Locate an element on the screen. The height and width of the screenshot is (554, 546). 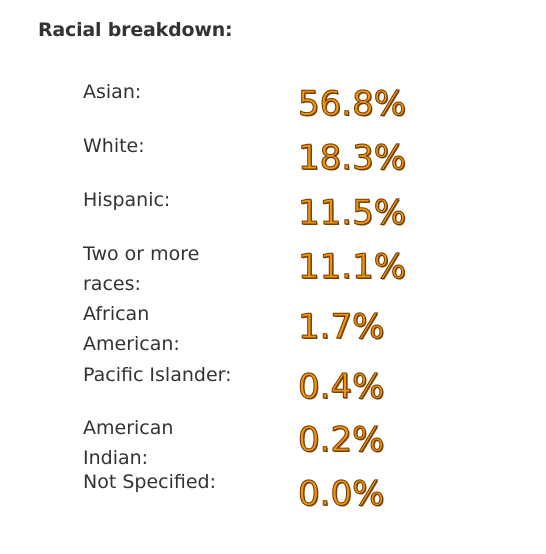
row-label: Asian: is located at coordinates (112, 92).